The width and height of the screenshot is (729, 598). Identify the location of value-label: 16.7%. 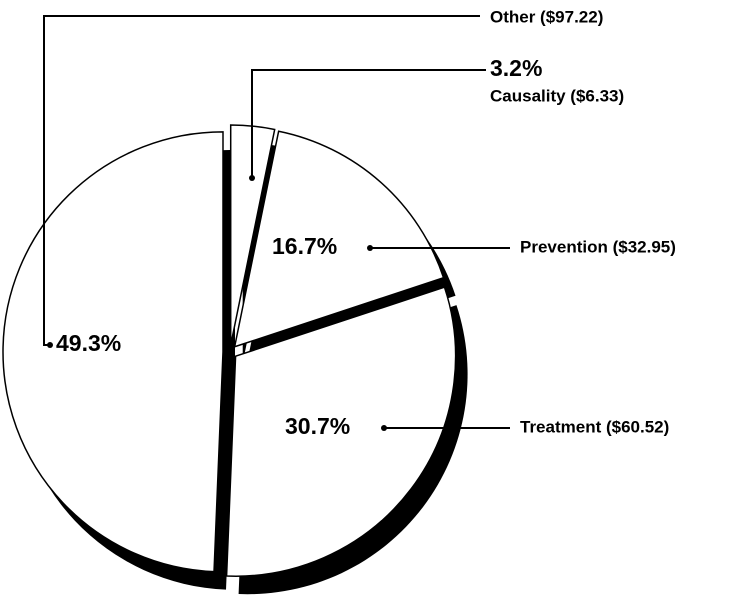
(304, 246).